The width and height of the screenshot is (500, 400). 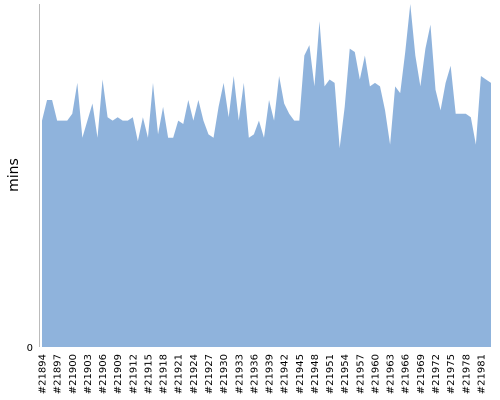 I want to click on y-axis-title: mins, so click(x=14, y=175).